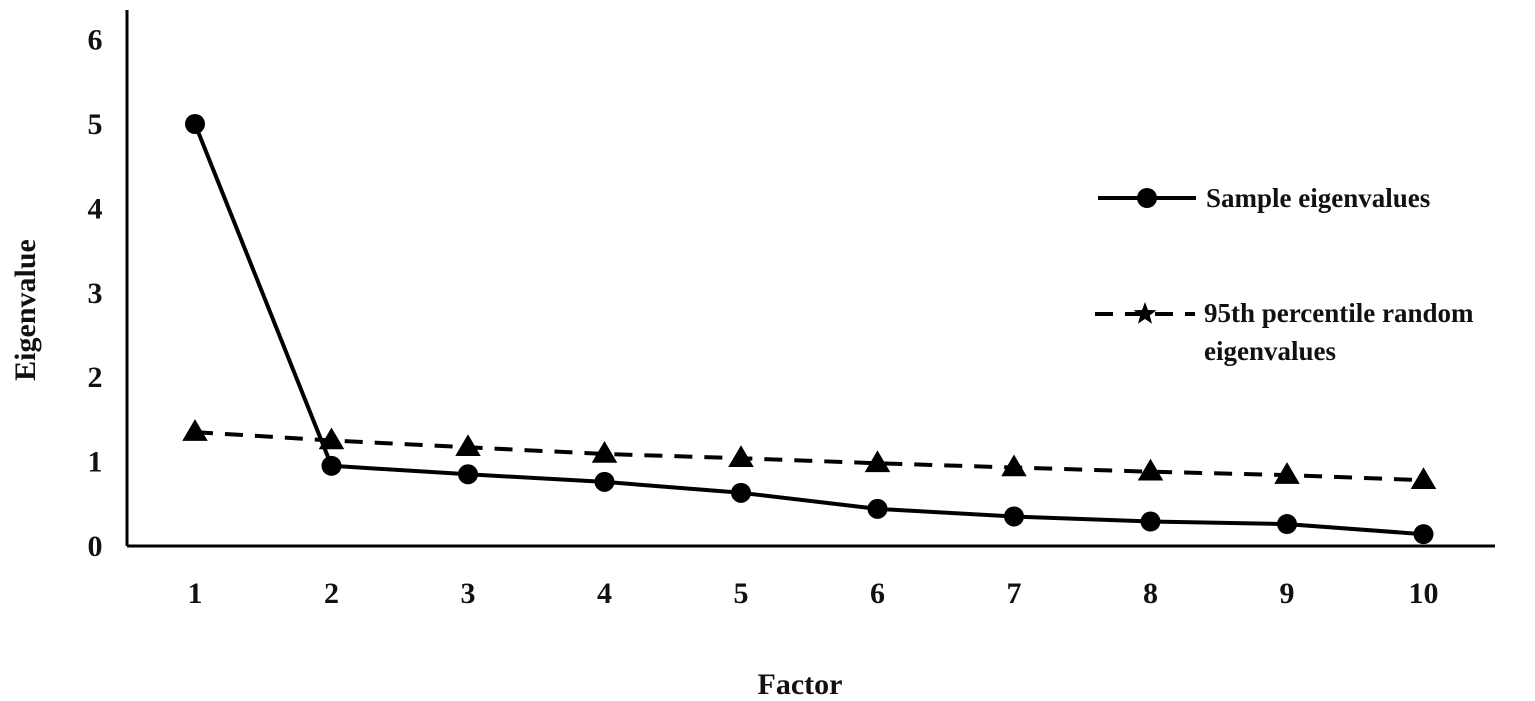 The height and width of the screenshot is (701, 1535). What do you see at coordinates (1424, 593) in the screenshot?
I see `x-tick-label: 10` at bounding box center [1424, 593].